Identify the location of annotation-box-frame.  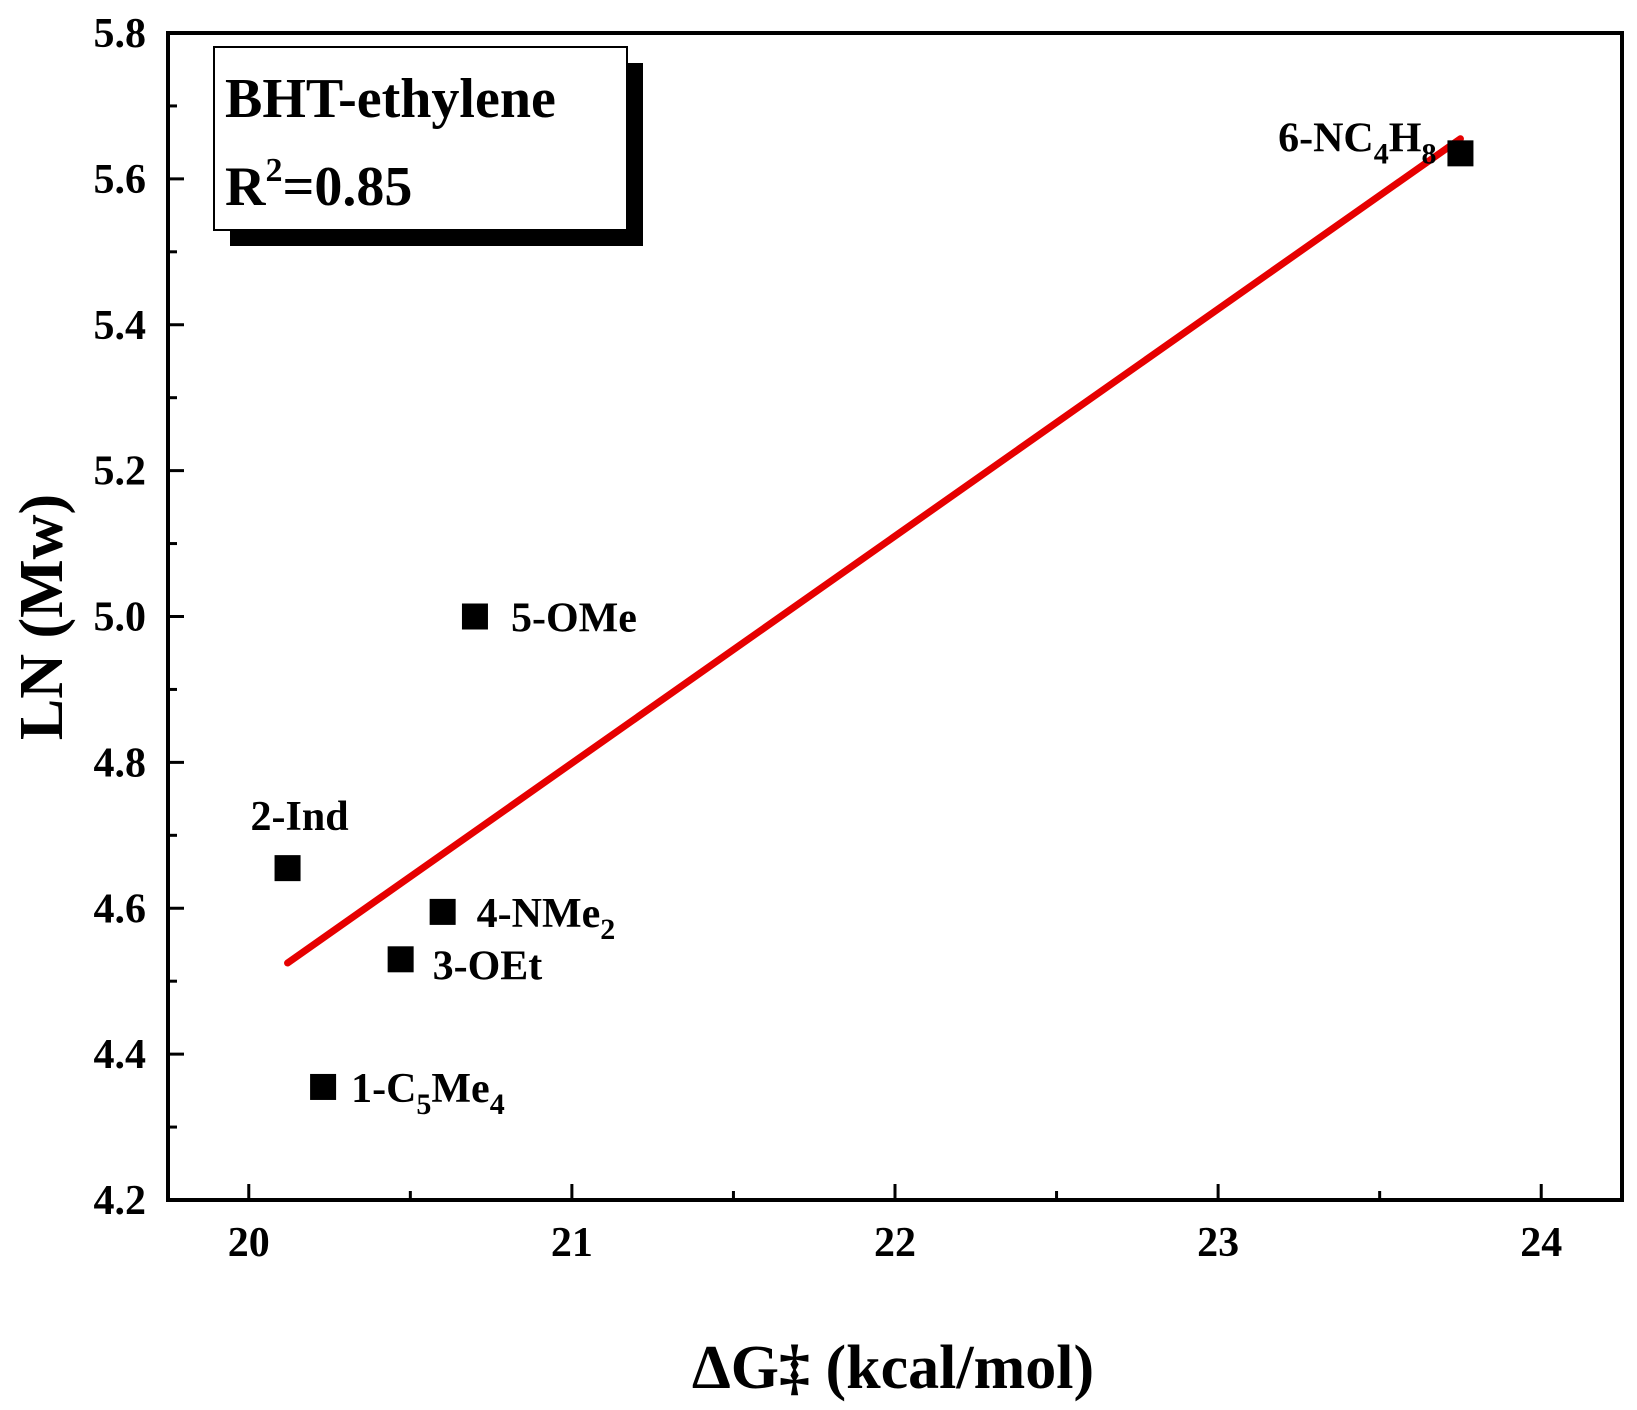
(420, 138).